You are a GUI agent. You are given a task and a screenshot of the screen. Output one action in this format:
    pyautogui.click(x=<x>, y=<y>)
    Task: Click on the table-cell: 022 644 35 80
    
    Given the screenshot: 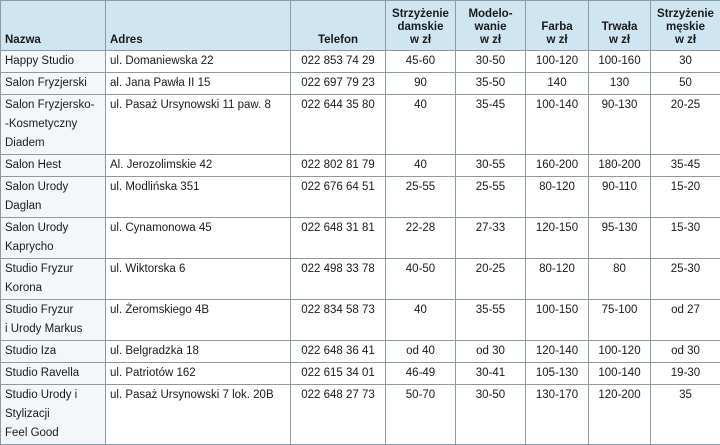 What is the action you would take?
    pyautogui.click(x=338, y=124)
    